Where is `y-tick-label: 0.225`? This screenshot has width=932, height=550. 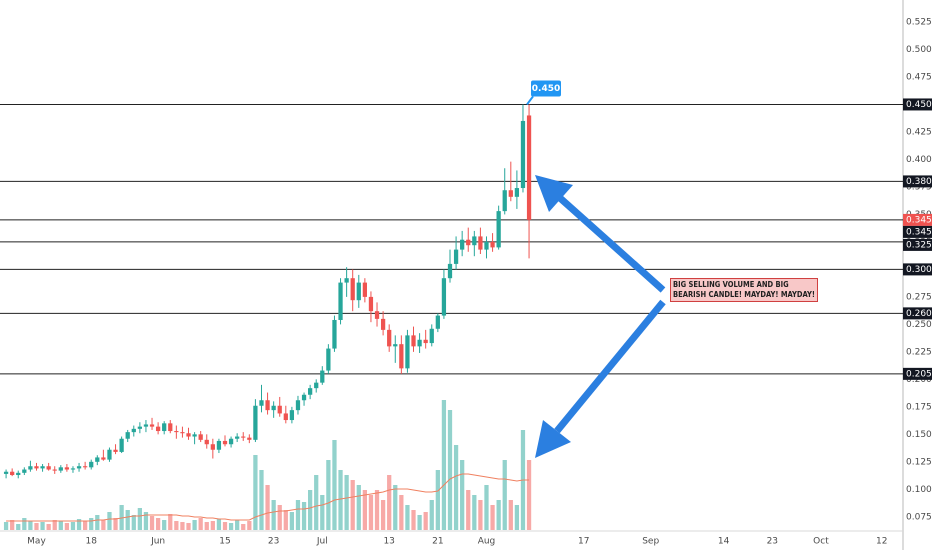 y-tick-label: 0.225 is located at coordinates (919, 352).